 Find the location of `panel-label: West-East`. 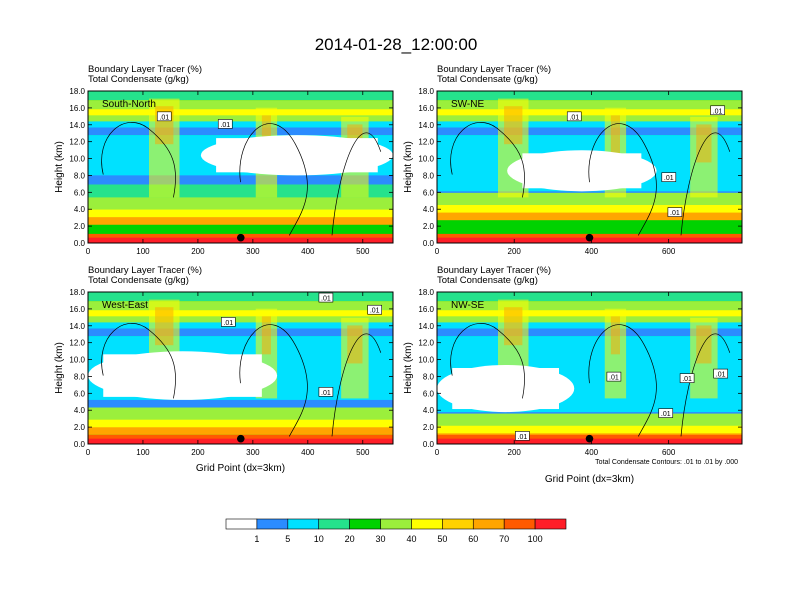

panel-label: West-East is located at coordinates (125, 305).